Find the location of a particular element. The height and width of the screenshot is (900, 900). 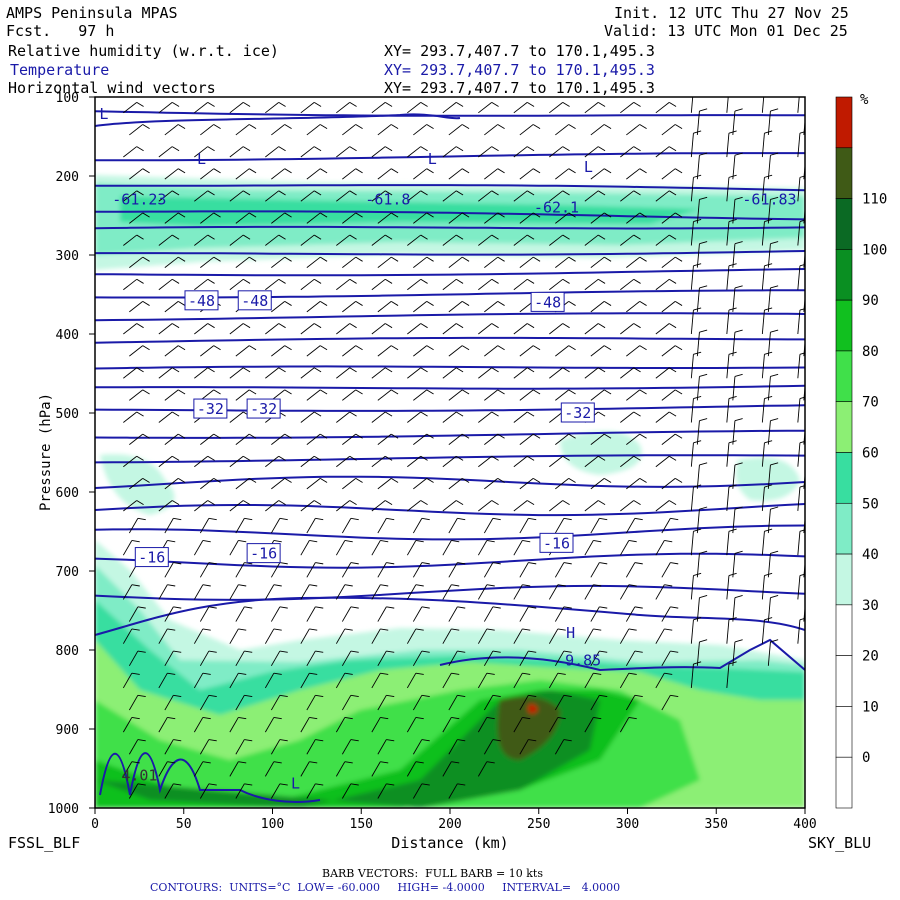

contour-label: -48 is located at coordinates (201, 301).